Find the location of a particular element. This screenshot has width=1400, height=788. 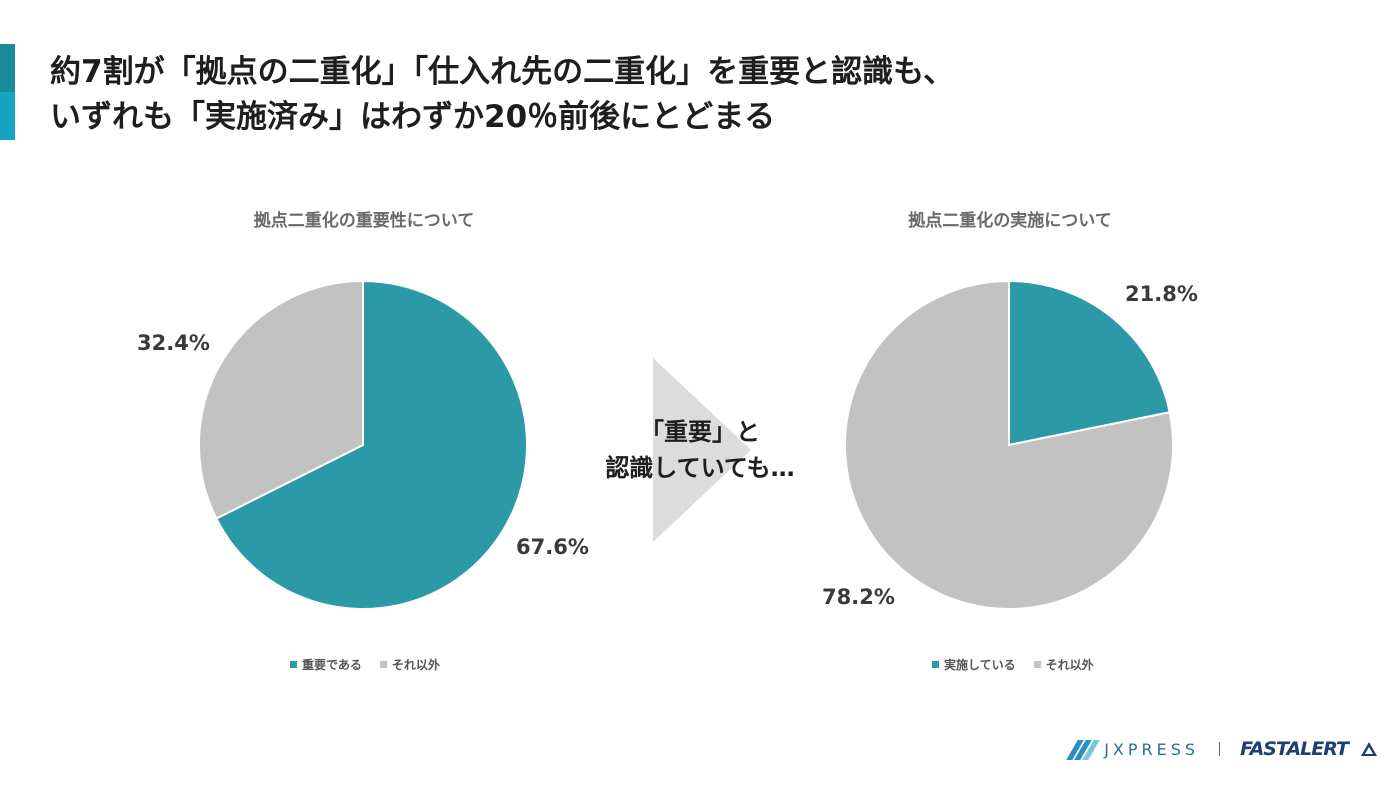

left-chart-title: 拠点二重化の重要性について is located at coordinates (364, 221).